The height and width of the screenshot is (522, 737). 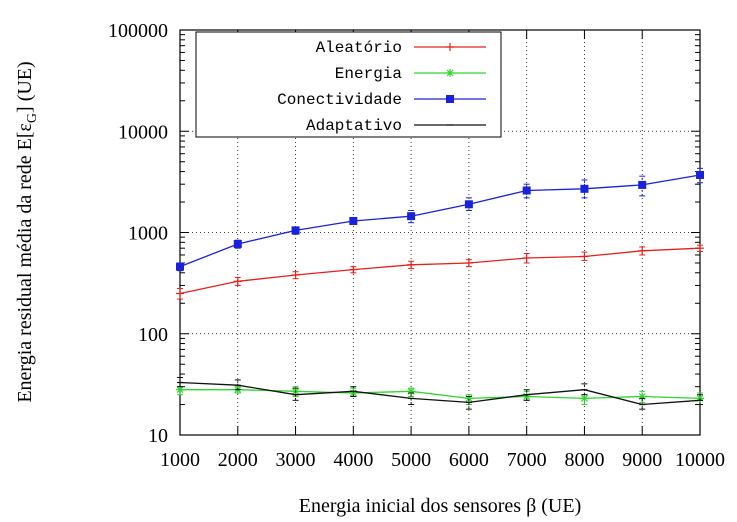 What do you see at coordinates (469, 460) in the screenshot?
I see `x-tick-label: 6000` at bounding box center [469, 460].